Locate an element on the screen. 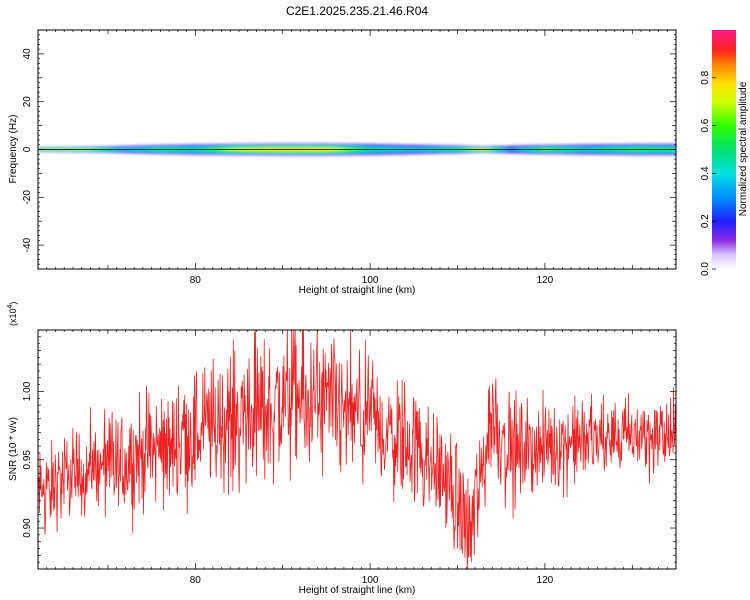 This screenshot has height=600, width=750. snr-y-tick-label: 1.00 is located at coordinates (27, 391).